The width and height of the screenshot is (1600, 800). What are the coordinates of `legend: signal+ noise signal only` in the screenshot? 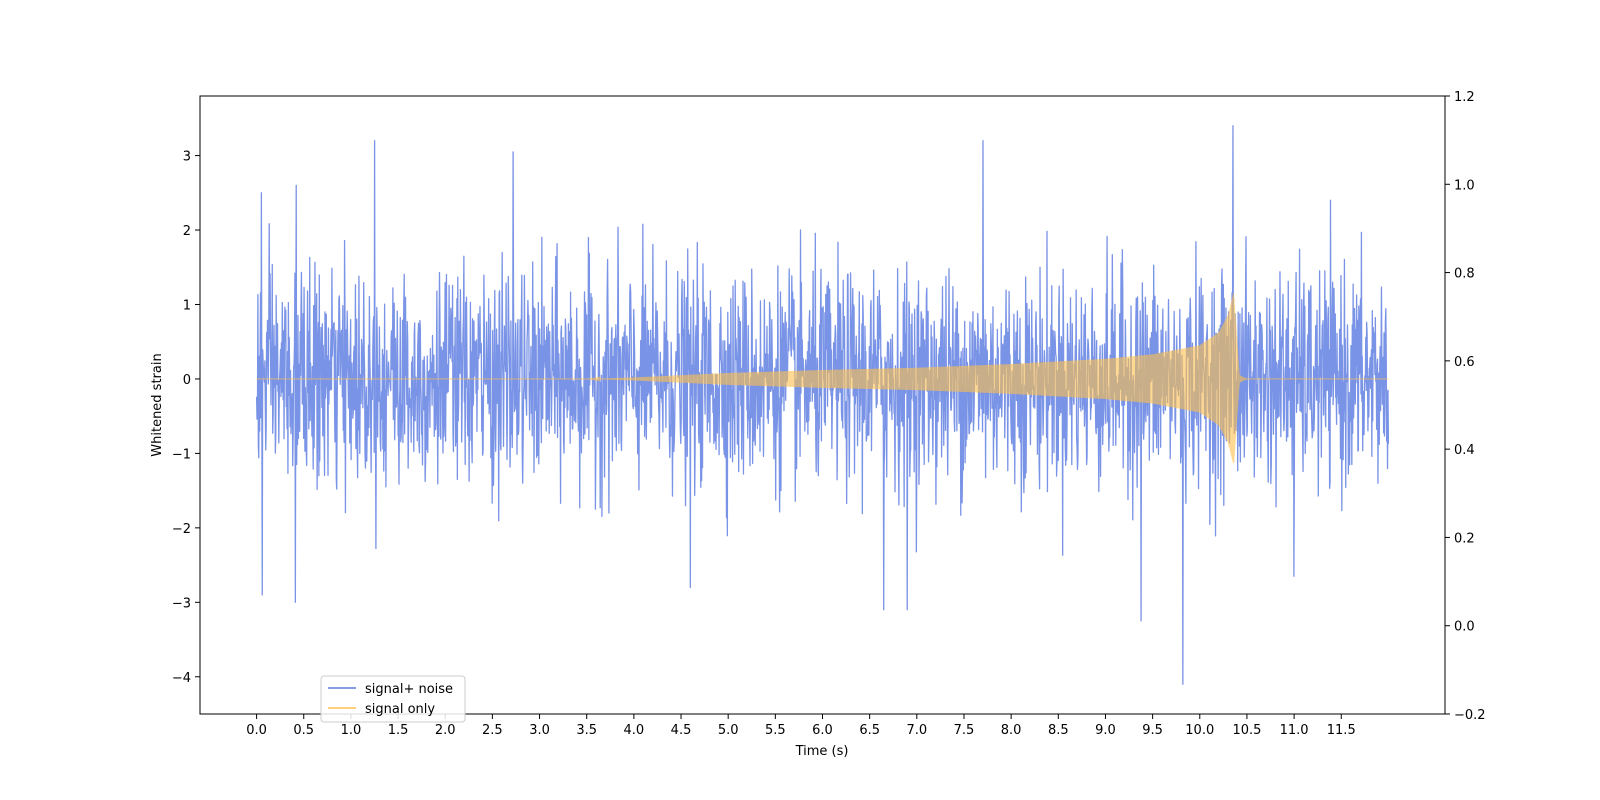 It's located at (393, 699).